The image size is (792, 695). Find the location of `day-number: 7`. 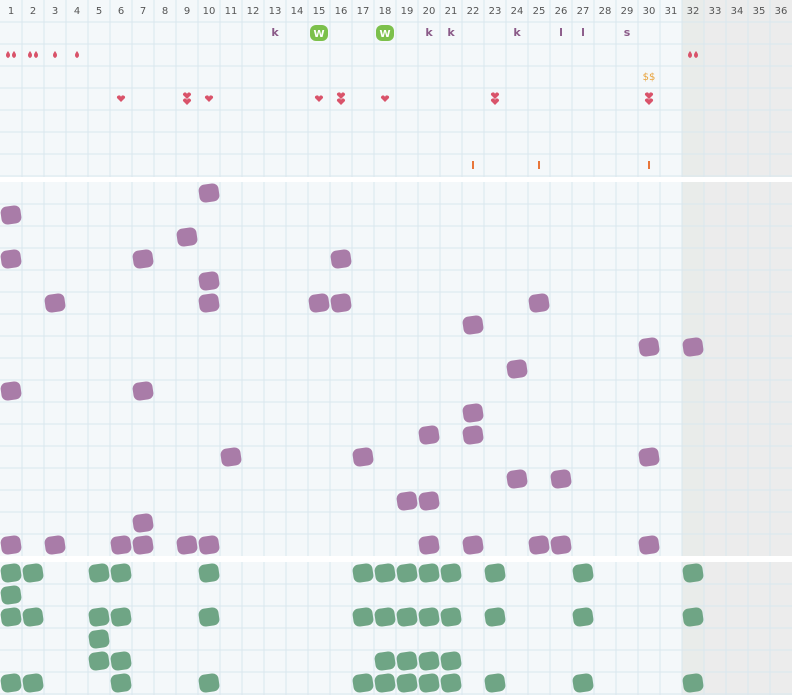

day-number: 7 is located at coordinates (143, 11).